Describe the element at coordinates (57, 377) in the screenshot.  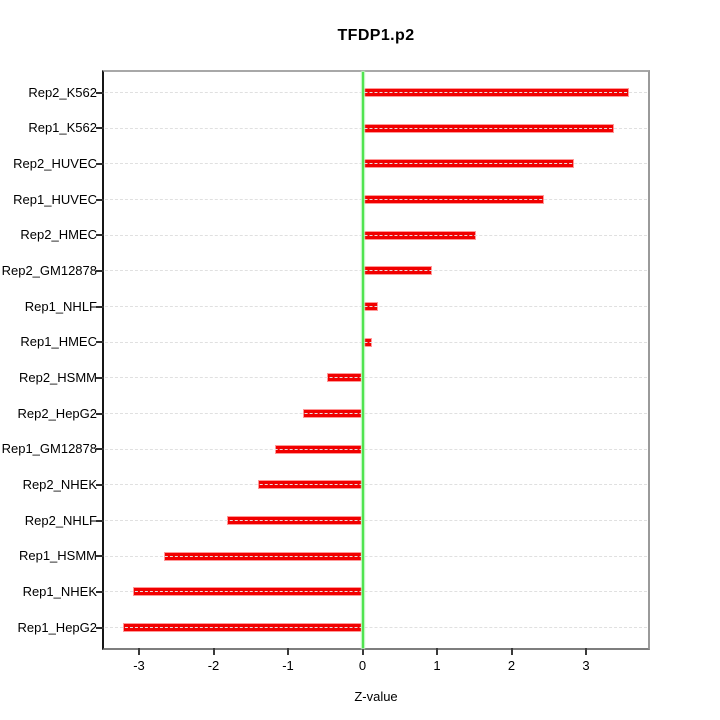
I see `y-tick-label: Rep2_HSMM` at that location.